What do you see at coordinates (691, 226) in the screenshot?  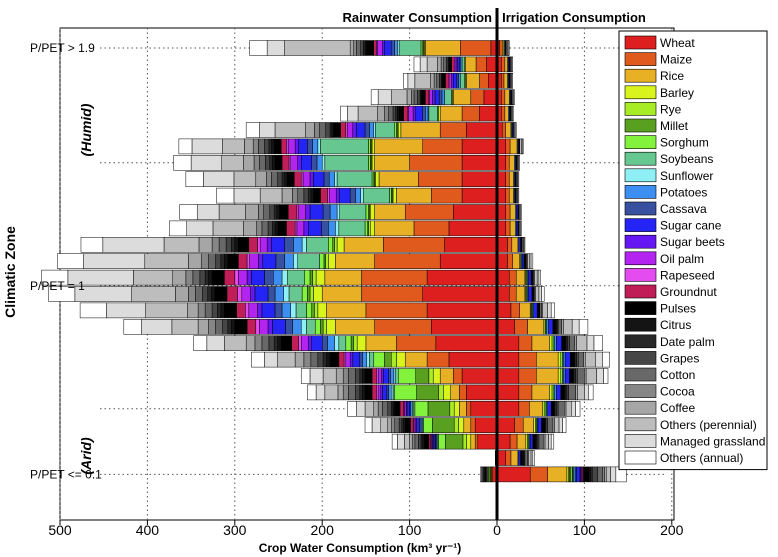 I see `legend-label: Sugar cane` at bounding box center [691, 226].